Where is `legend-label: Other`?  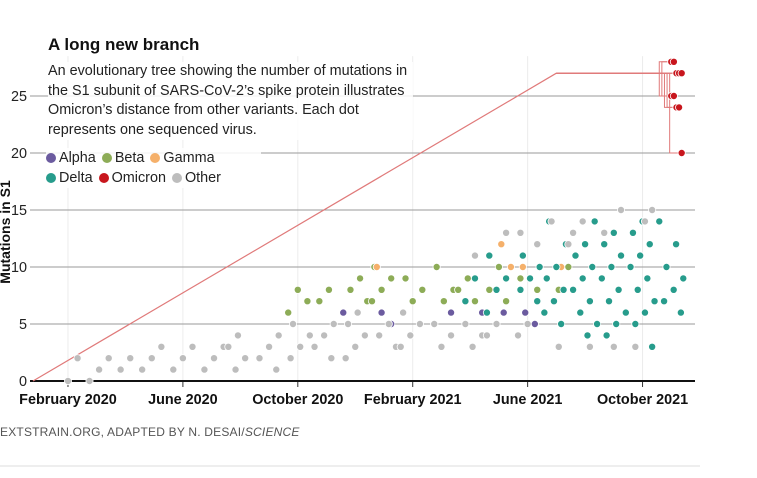 legend-label: Other is located at coordinates (202, 178).